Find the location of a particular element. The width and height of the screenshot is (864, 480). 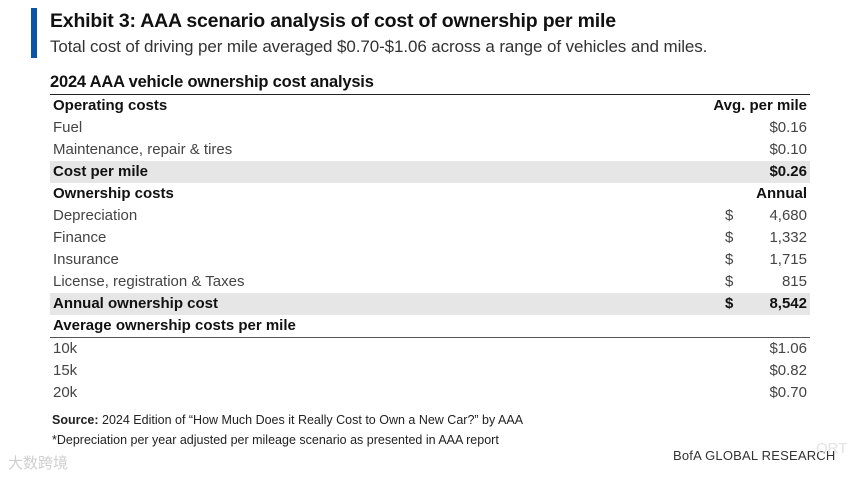

row-label: Maintenance, repair & tires is located at coordinates (143, 149).